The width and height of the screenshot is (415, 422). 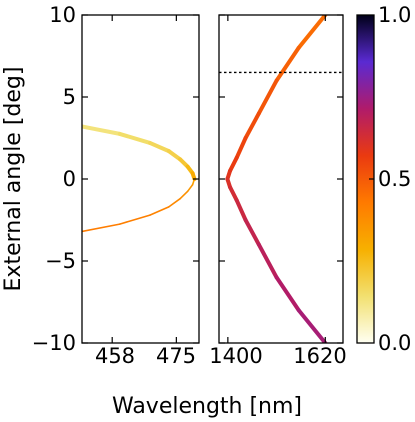 I want to click on y-tick-label: −10, so click(x=54, y=343).